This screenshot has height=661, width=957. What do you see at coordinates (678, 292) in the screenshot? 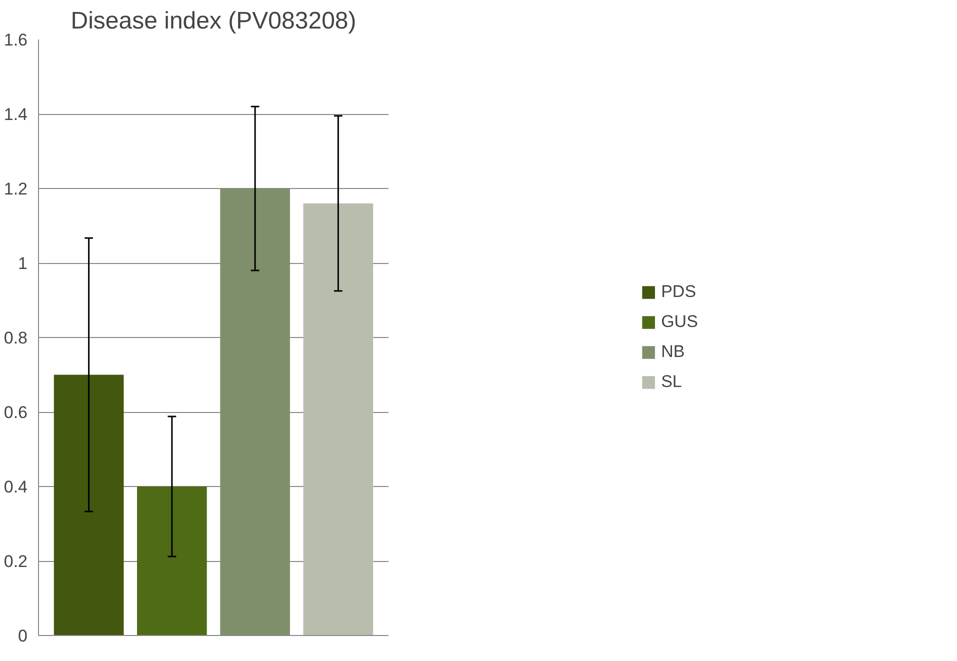
I see `legend-label: PDS` at bounding box center [678, 292].